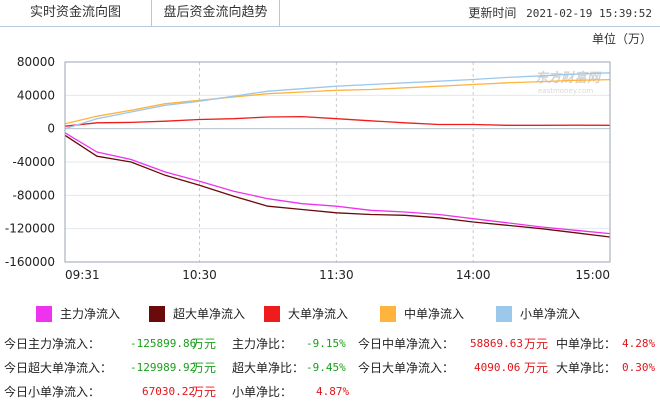 The height and width of the screenshot is (408, 660). I want to click on legend-label-super: 超大单净流入, so click(209, 314).